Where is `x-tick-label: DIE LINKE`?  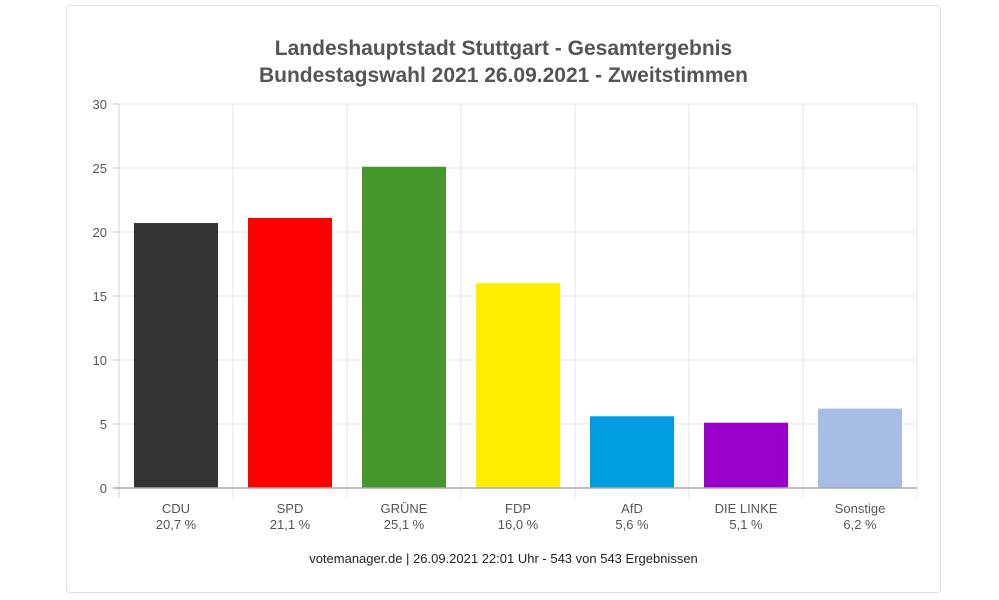
x-tick-label: DIE LINKE is located at coordinates (746, 508).